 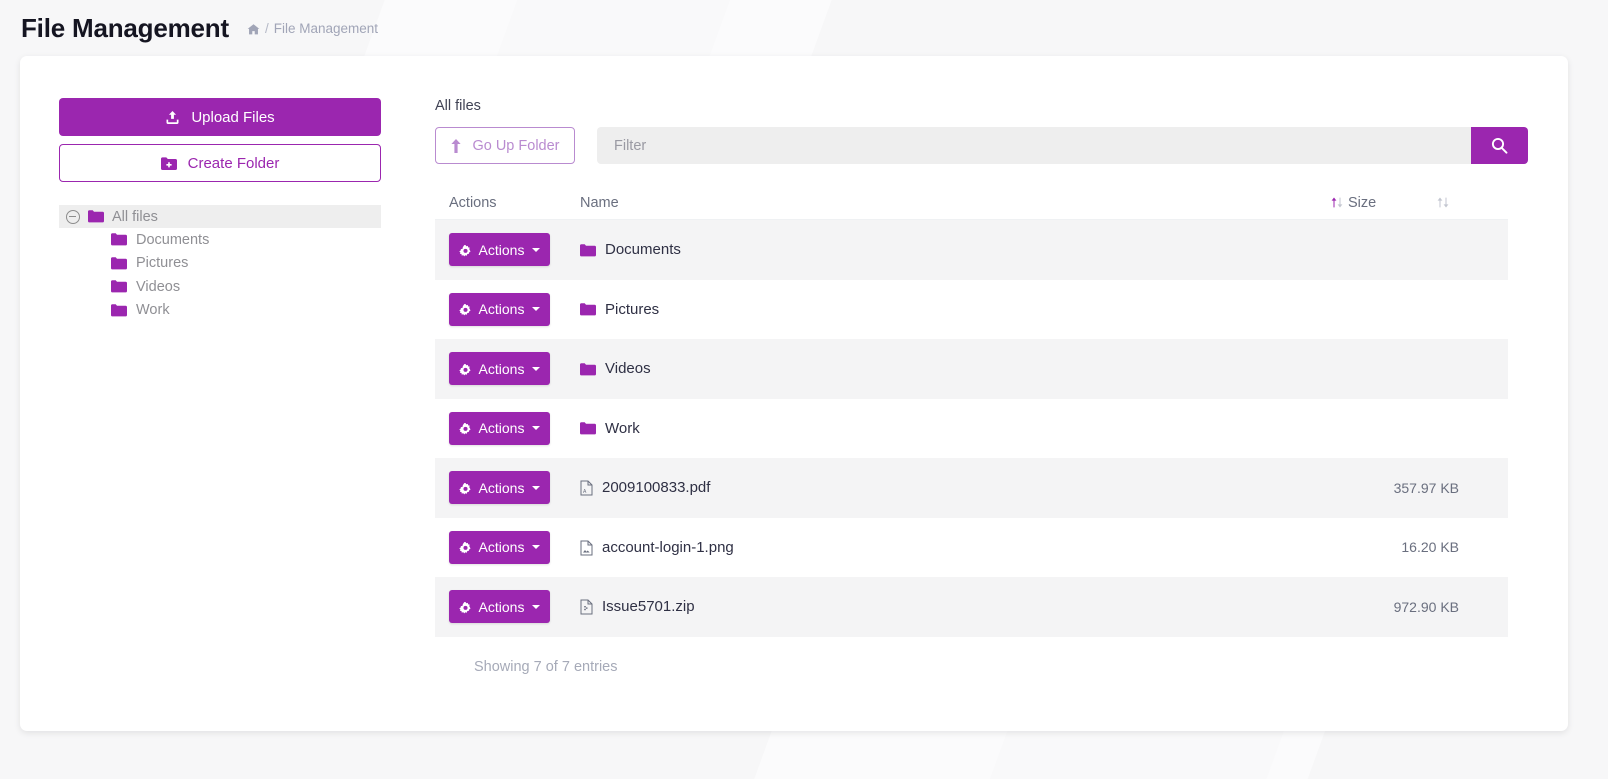 What do you see at coordinates (1445, 203) in the screenshot?
I see `sort-icon` at bounding box center [1445, 203].